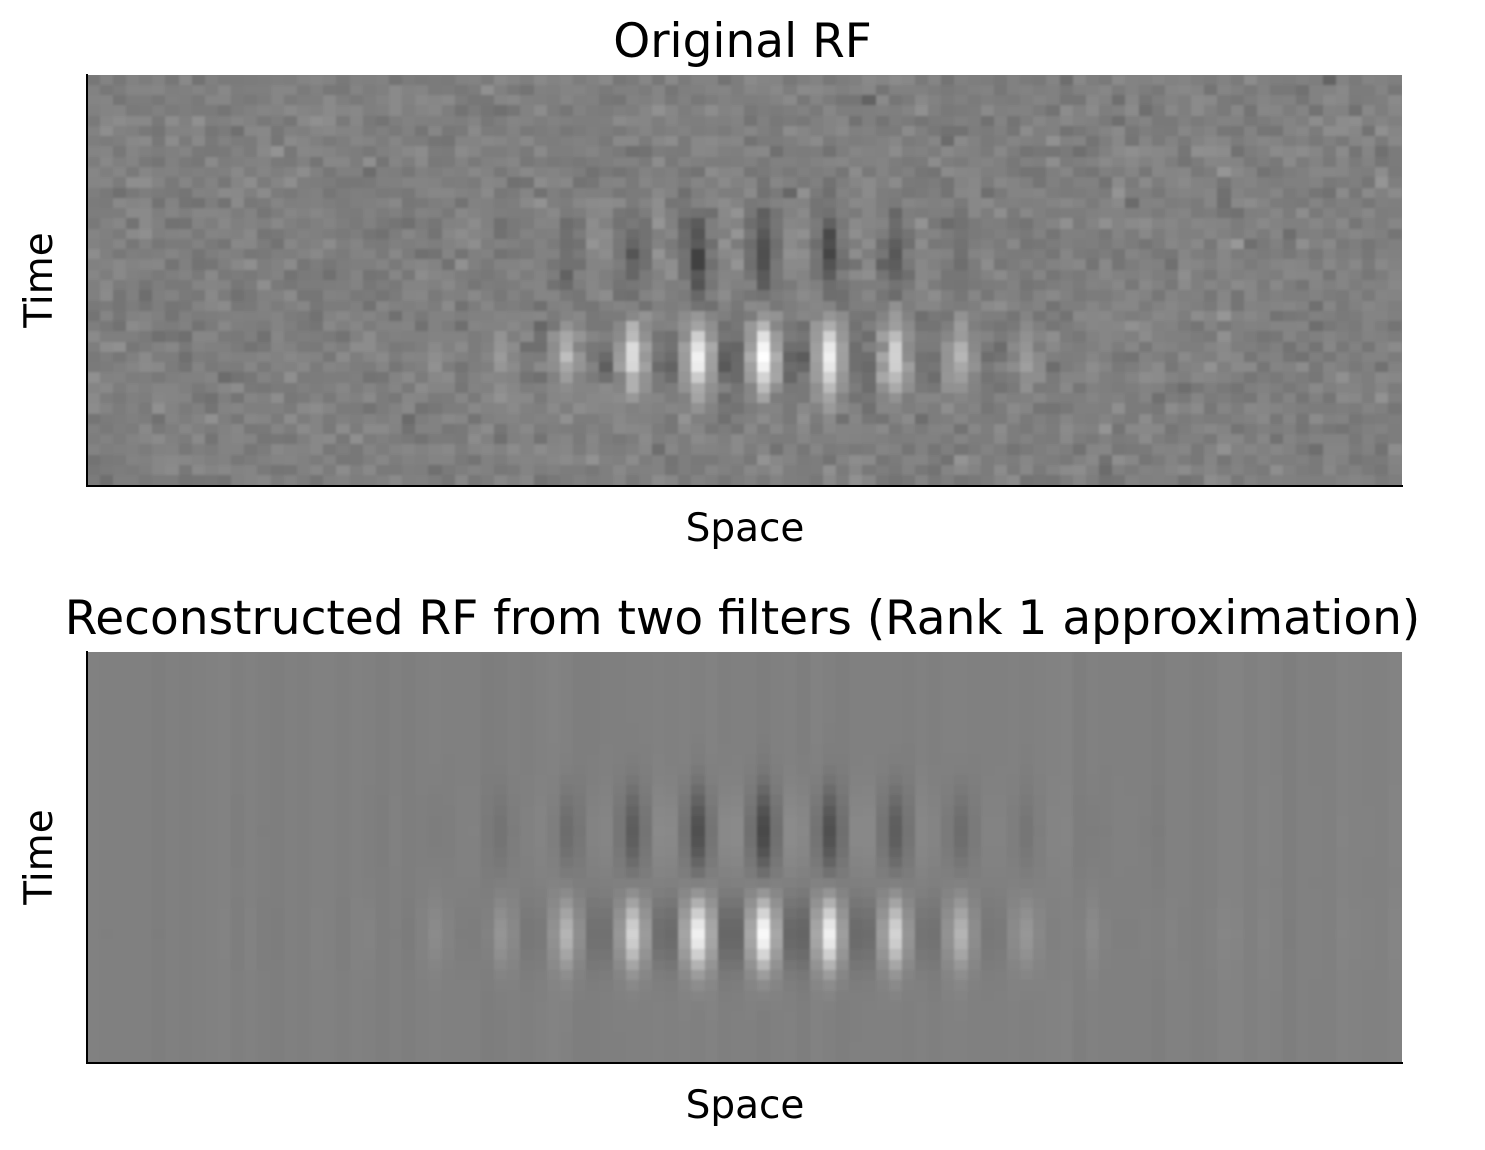 Image resolution: width=1485 pixels, height=1150 pixels. Describe the element at coordinates (745, 1105) in the screenshot. I see `x-axis-label-reconstructed: Space` at that location.